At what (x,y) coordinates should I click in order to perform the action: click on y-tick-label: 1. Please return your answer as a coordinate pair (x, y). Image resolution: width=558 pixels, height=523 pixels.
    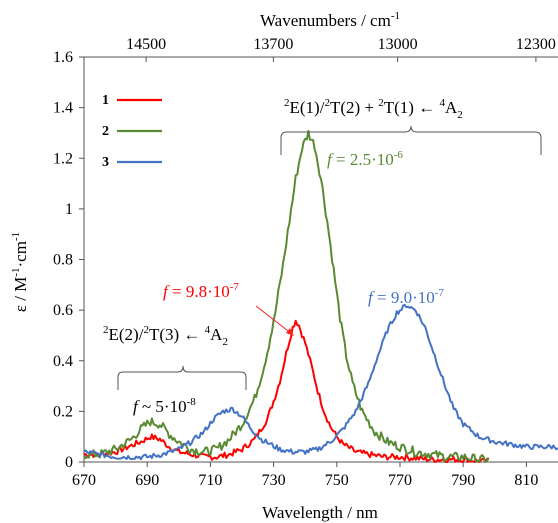
    Looking at the image, I should click on (69, 209).